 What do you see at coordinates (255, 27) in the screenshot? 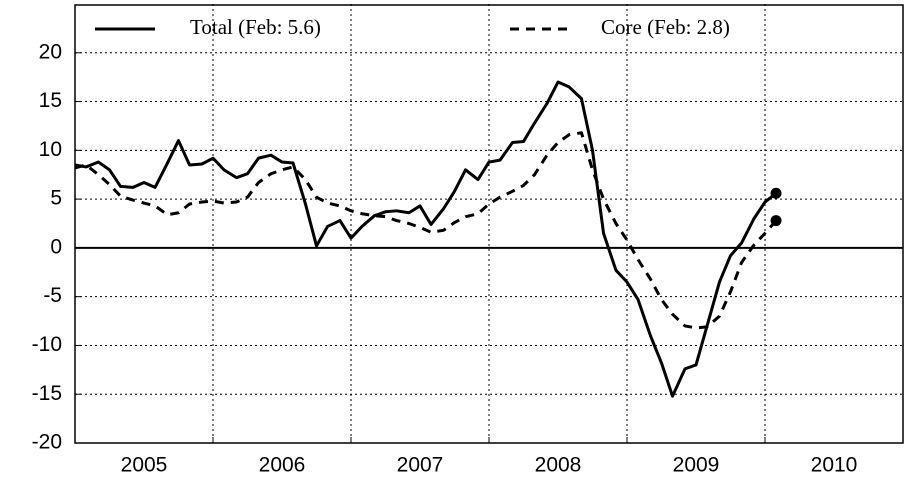
I see `legend-label: Total (Feb: 5.6)` at bounding box center [255, 27].